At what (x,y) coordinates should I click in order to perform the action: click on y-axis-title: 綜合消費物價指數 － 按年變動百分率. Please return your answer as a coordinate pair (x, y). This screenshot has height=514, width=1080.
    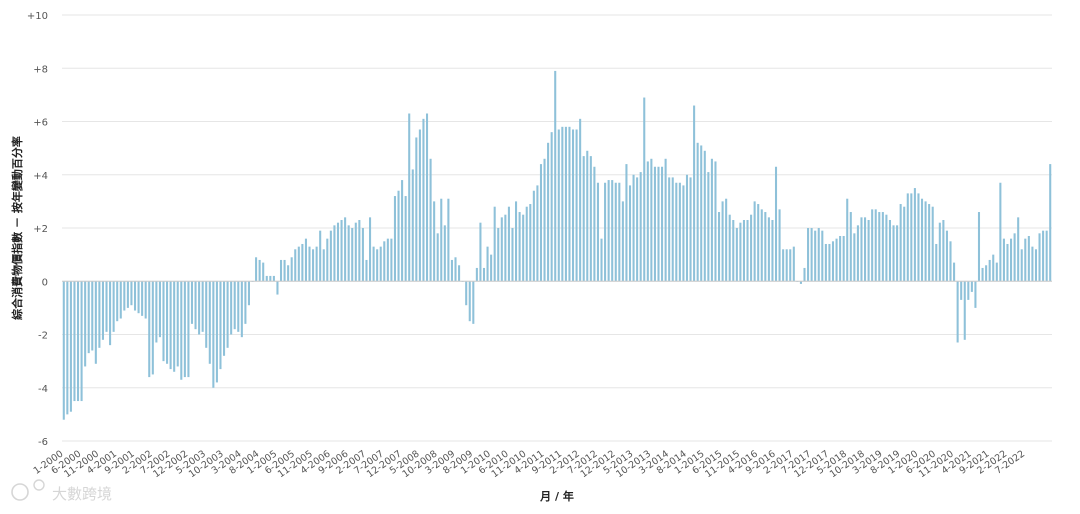
    Looking at the image, I should click on (17, 228).